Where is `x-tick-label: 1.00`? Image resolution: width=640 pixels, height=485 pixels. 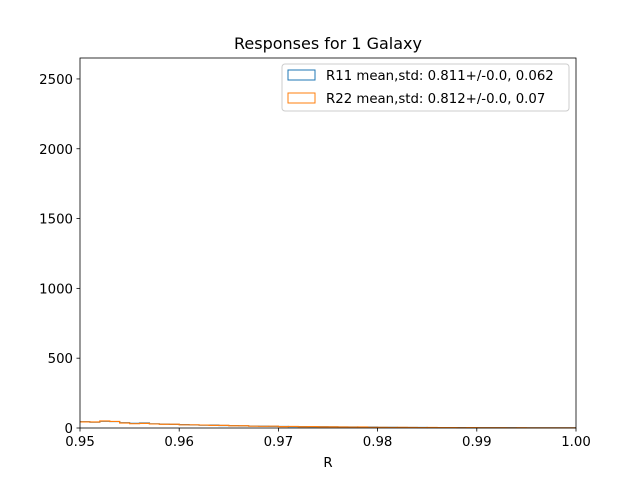 x-tick-label: 1.00 is located at coordinates (576, 442).